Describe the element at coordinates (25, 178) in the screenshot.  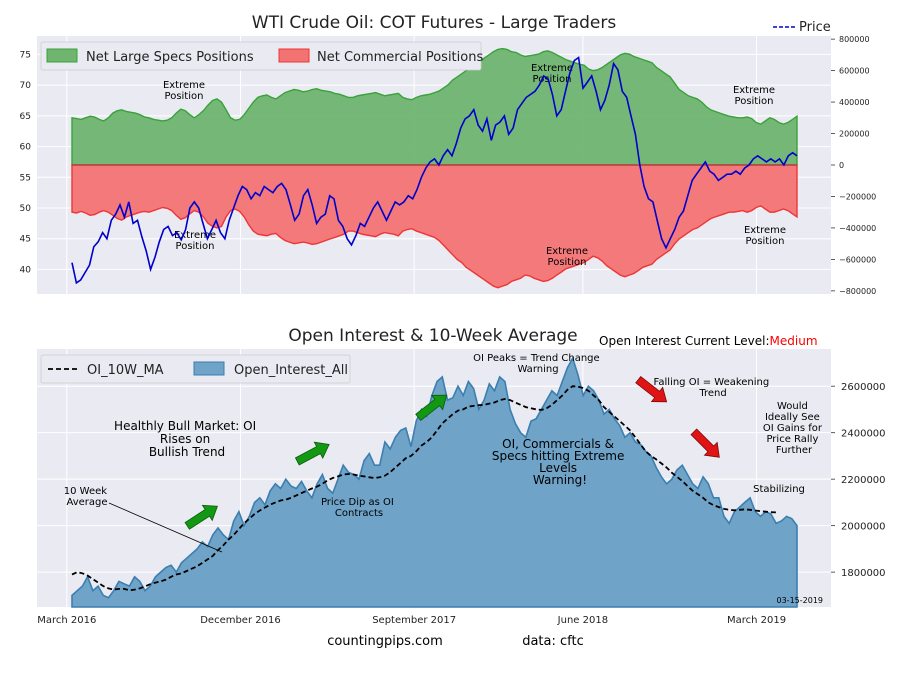
I see `price-tick-label: 55` at that location.